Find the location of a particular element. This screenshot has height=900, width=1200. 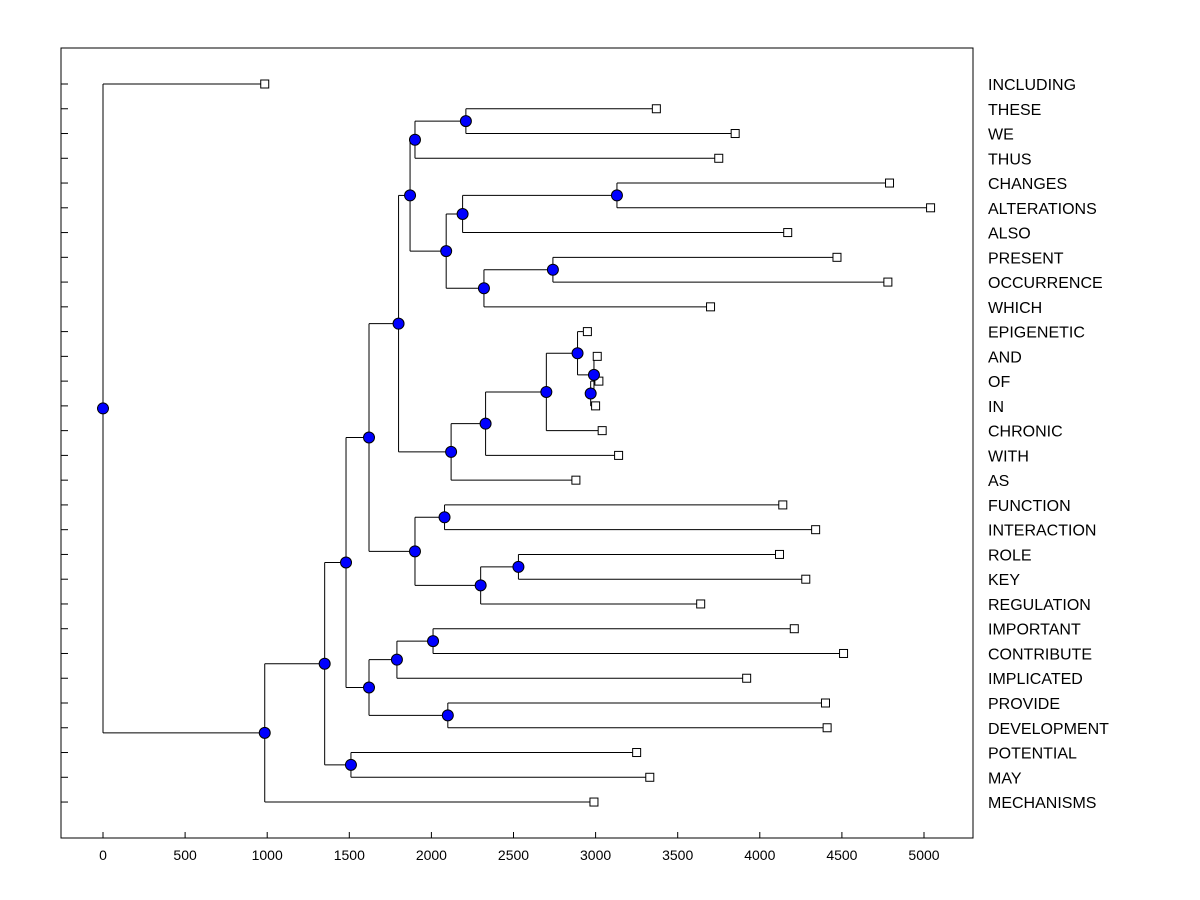

x-tick-label: 4500 is located at coordinates (841, 855).